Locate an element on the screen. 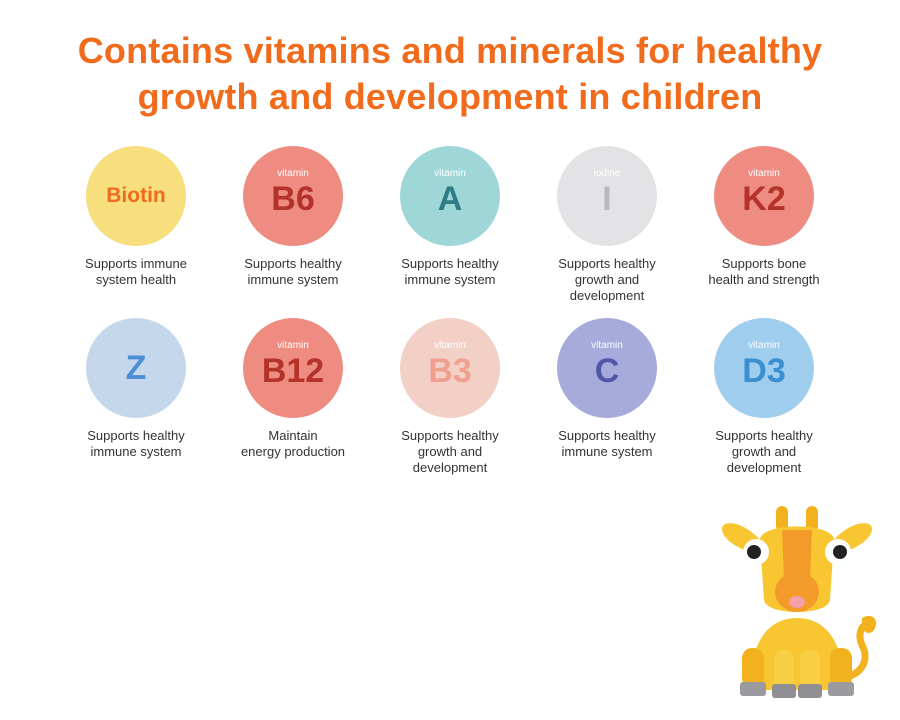 The image size is (900, 720). nutrient-name: B6 is located at coordinates (293, 199).